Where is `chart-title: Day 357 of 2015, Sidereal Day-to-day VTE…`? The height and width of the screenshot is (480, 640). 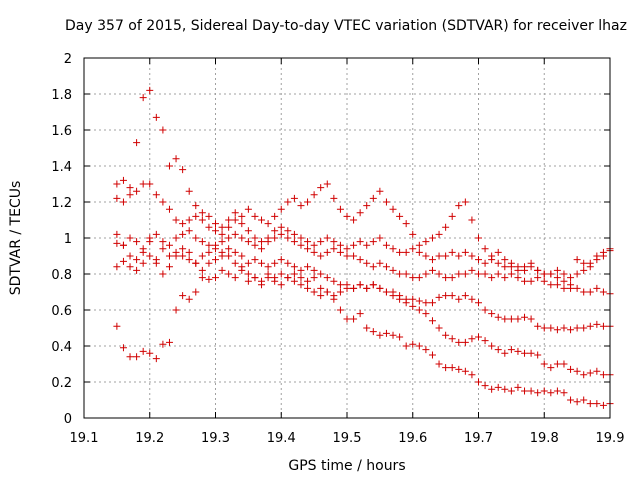
chart-title: Day 357 of 2015, Sidereal Day-to-day VTE… is located at coordinates (346, 26).